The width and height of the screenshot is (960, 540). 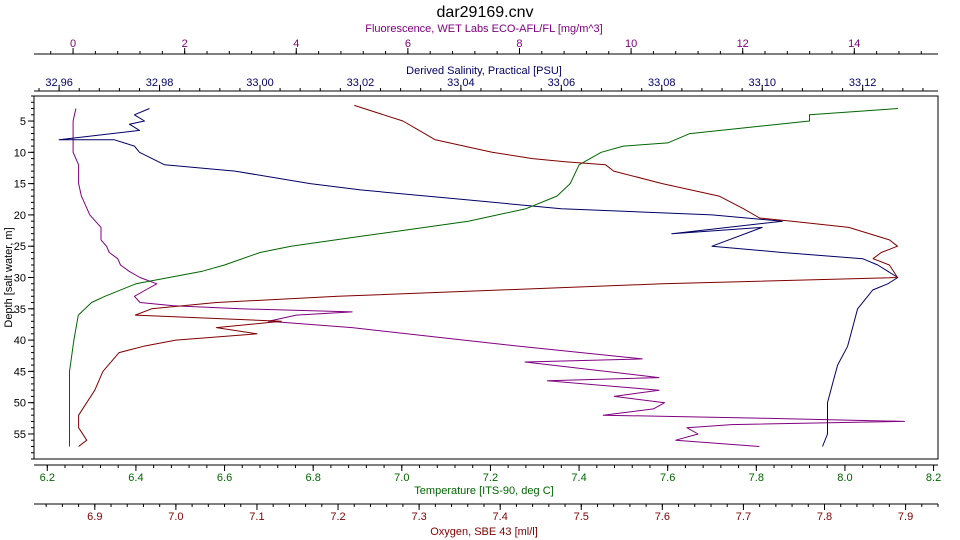 What do you see at coordinates (20, 404) in the screenshot?
I see `depth-tick-label: 50` at bounding box center [20, 404].